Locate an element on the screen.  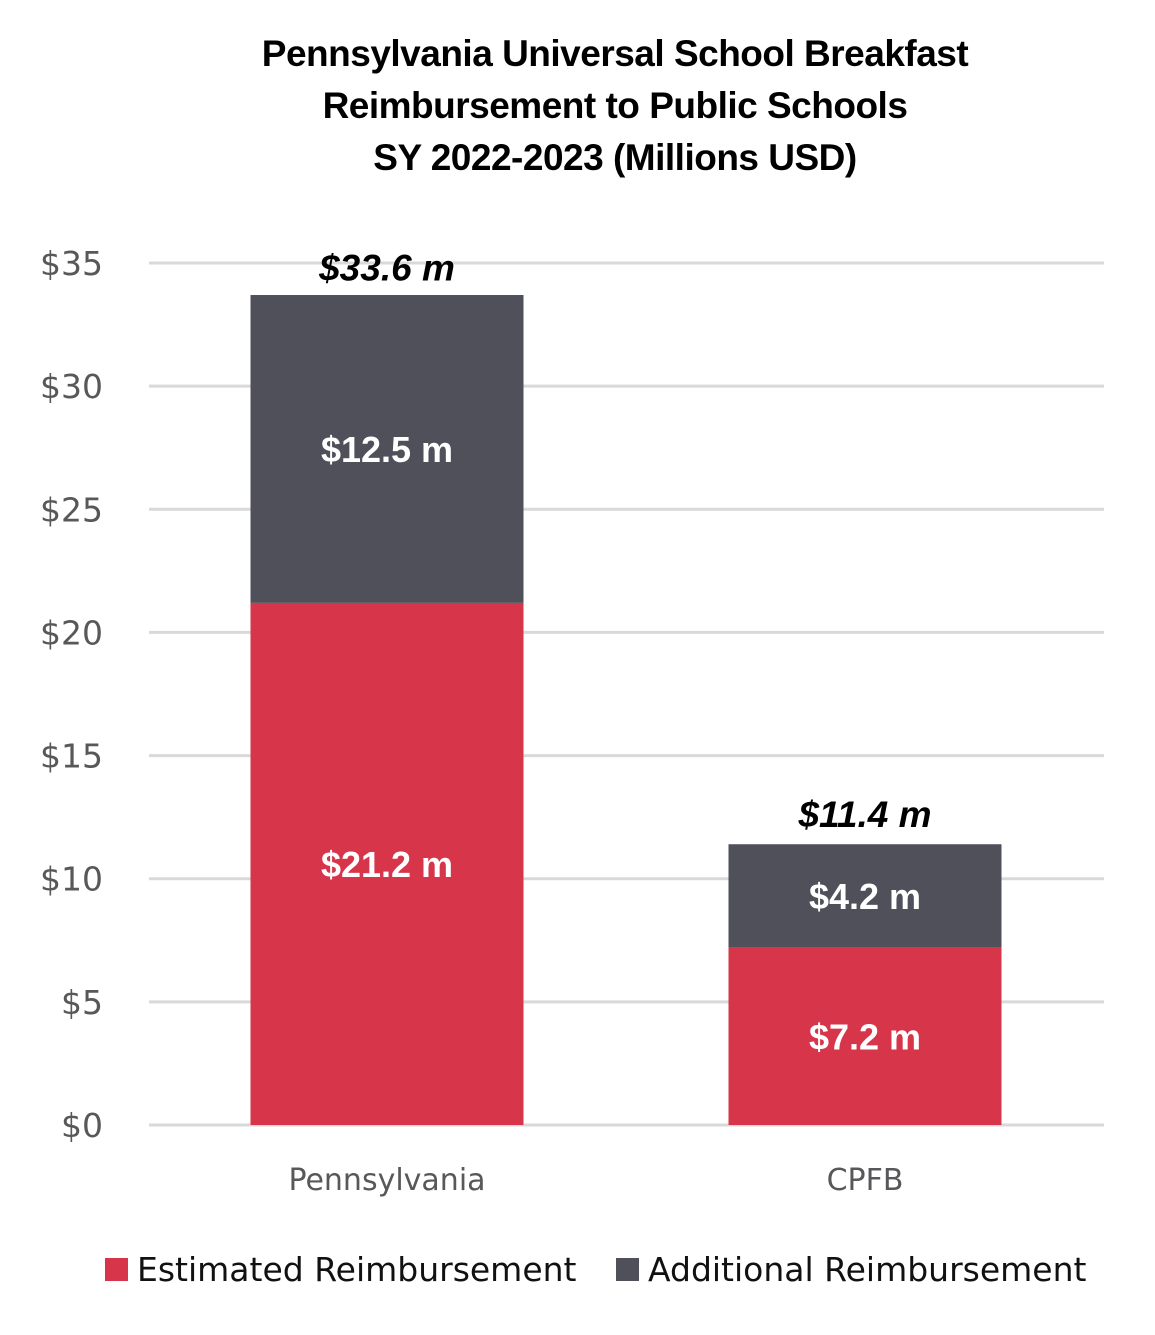
y-tick-label: $10 is located at coordinates (71, 879).